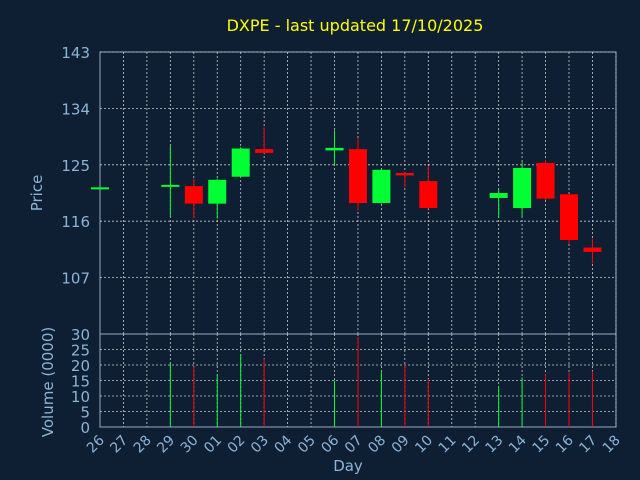  What do you see at coordinates (348, 466) in the screenshot?
I see `x-axis-label: Day` at bounding box center [348, 466].